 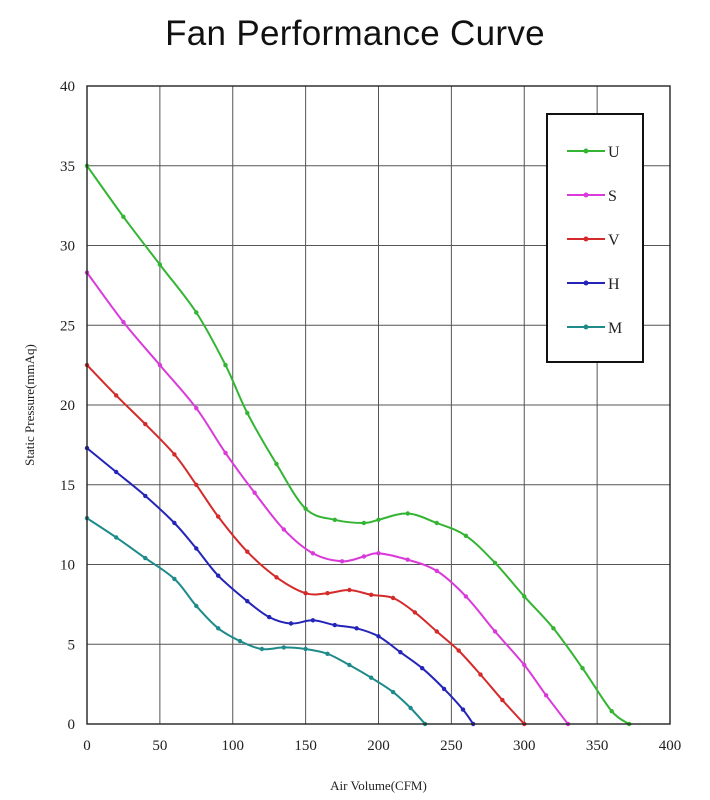 I want to click on legend-label: M, so click(x=615, y=328).